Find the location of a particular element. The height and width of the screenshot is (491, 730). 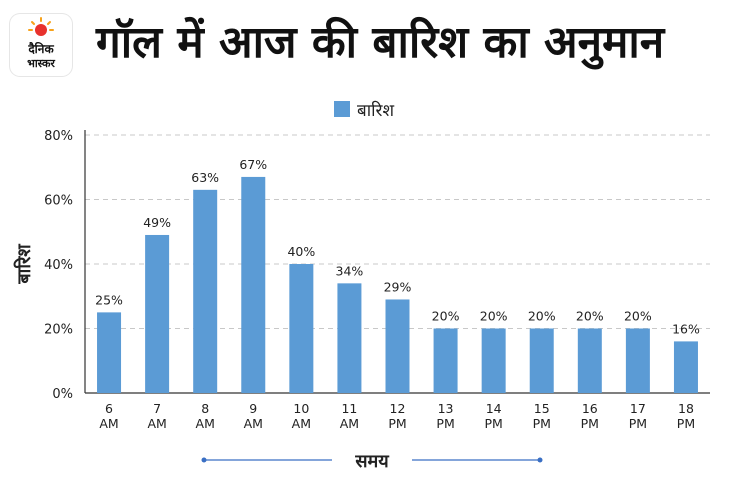

y-tick-label: 60% is located at coordinates (58, 201).